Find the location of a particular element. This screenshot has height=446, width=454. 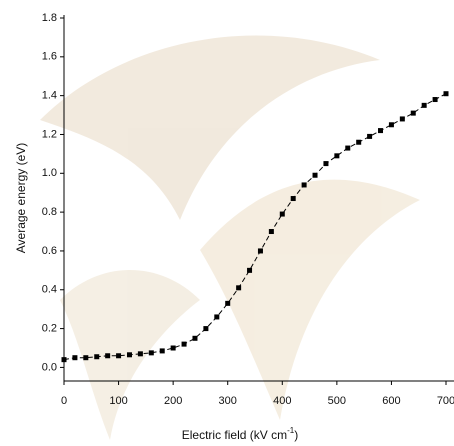

x-tick-label: 100 is located at coordinates (118, 401).